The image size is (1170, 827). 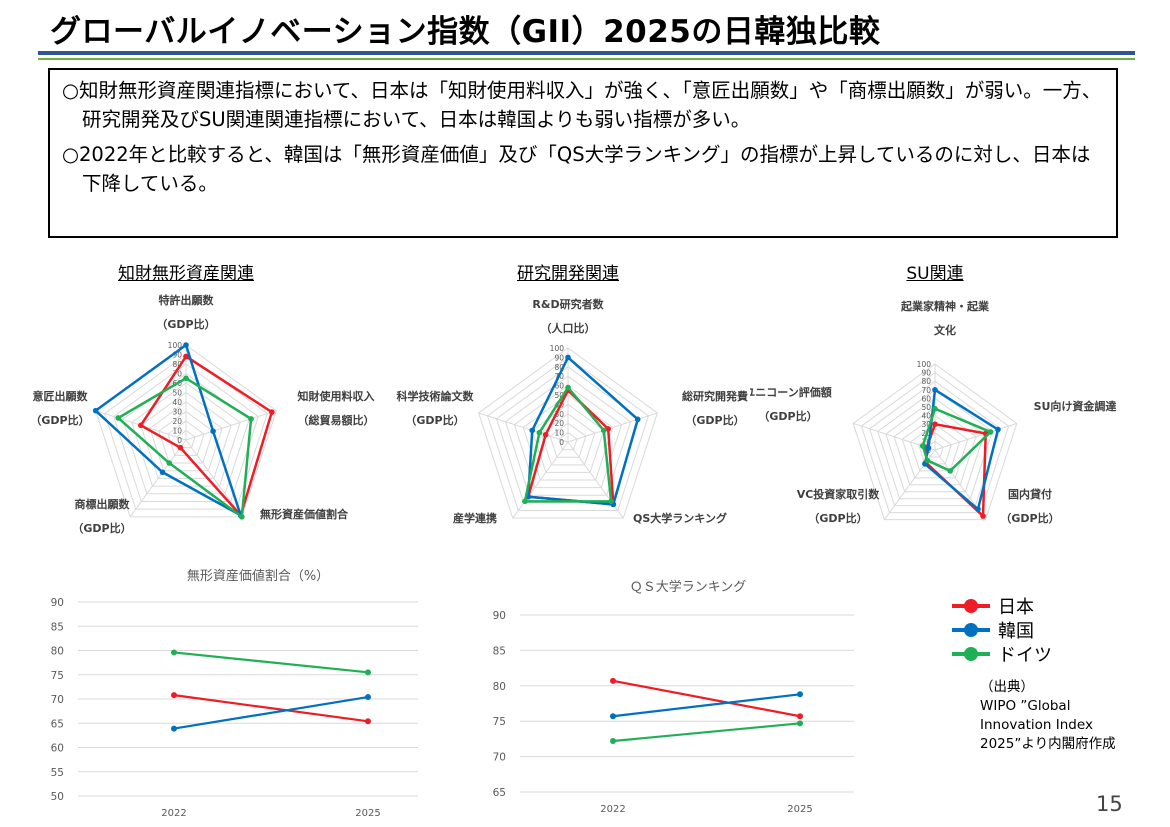 I want to click on radar-series-germany, so click(x=956, y=440).